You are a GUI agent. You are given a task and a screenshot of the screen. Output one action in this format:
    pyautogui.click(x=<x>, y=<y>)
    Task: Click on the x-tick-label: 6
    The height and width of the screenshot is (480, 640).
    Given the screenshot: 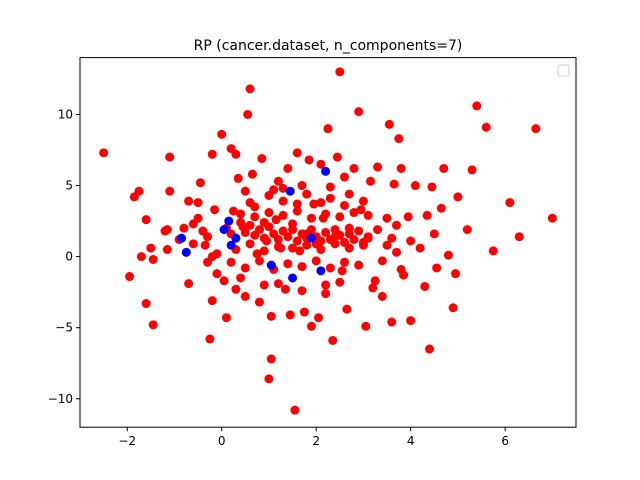 What is the action you would take?
    pyautogui.click(x=505, y=441)
    